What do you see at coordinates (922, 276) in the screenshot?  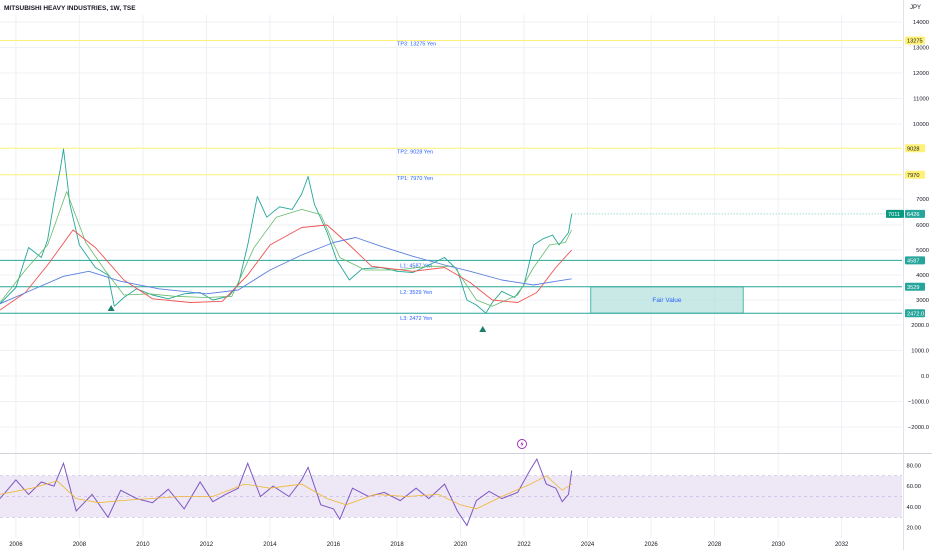 I see `y-tick-label: 4000` at bounding box center [922, 276].